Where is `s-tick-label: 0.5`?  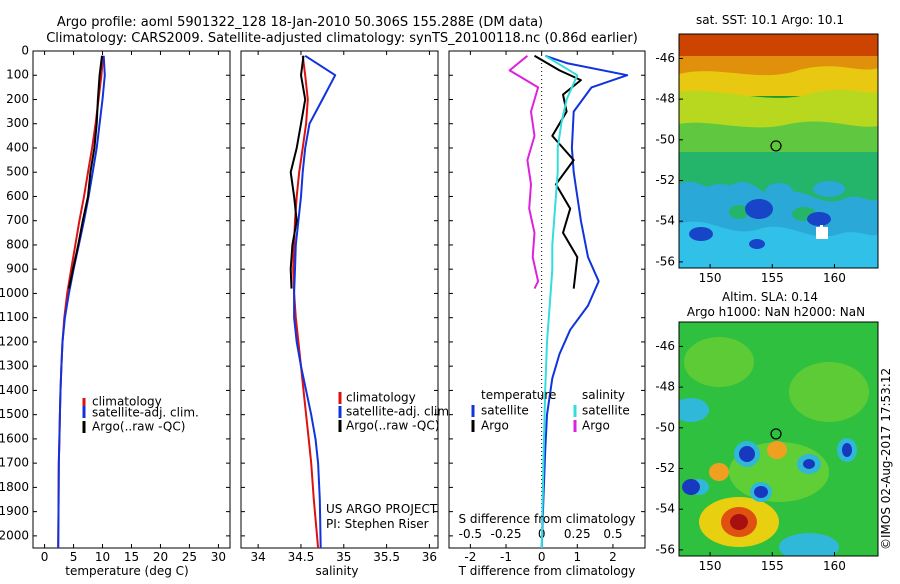
s-tick-label: 0.5 is located at coordinates (612, 534).